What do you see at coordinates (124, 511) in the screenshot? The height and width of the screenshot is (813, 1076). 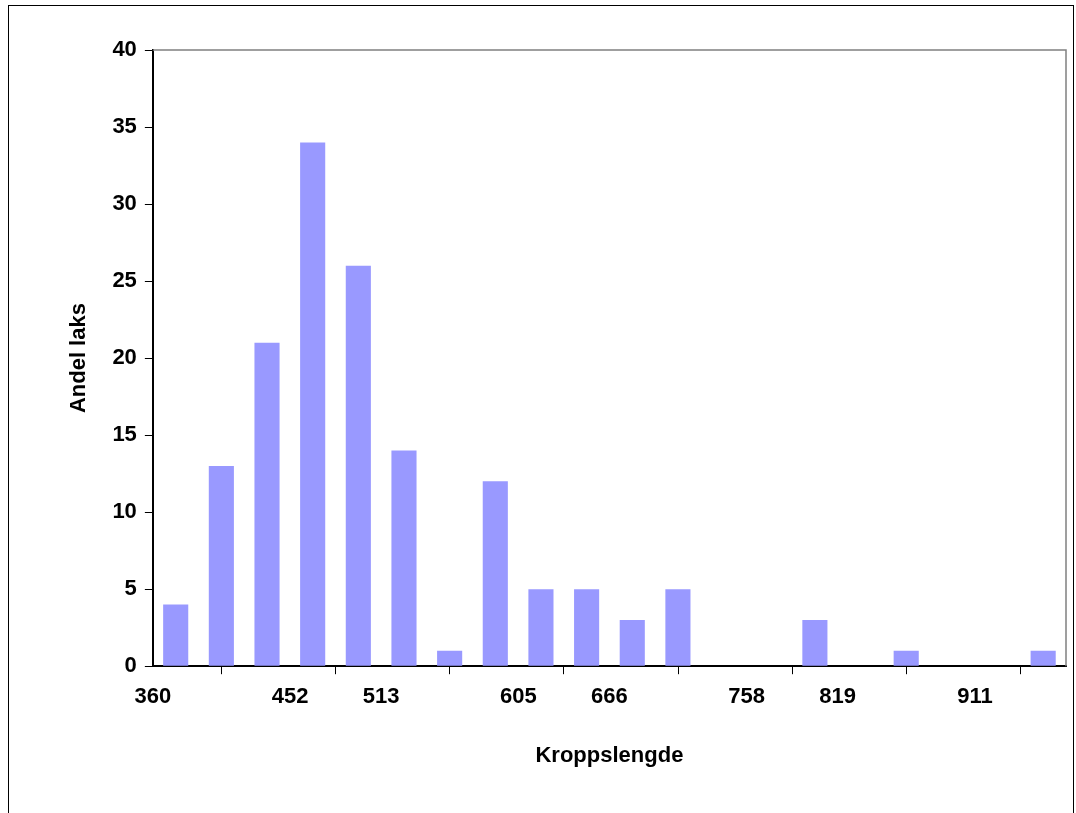 I see `y-tick-label: 10` at bounding box center [124, 511].